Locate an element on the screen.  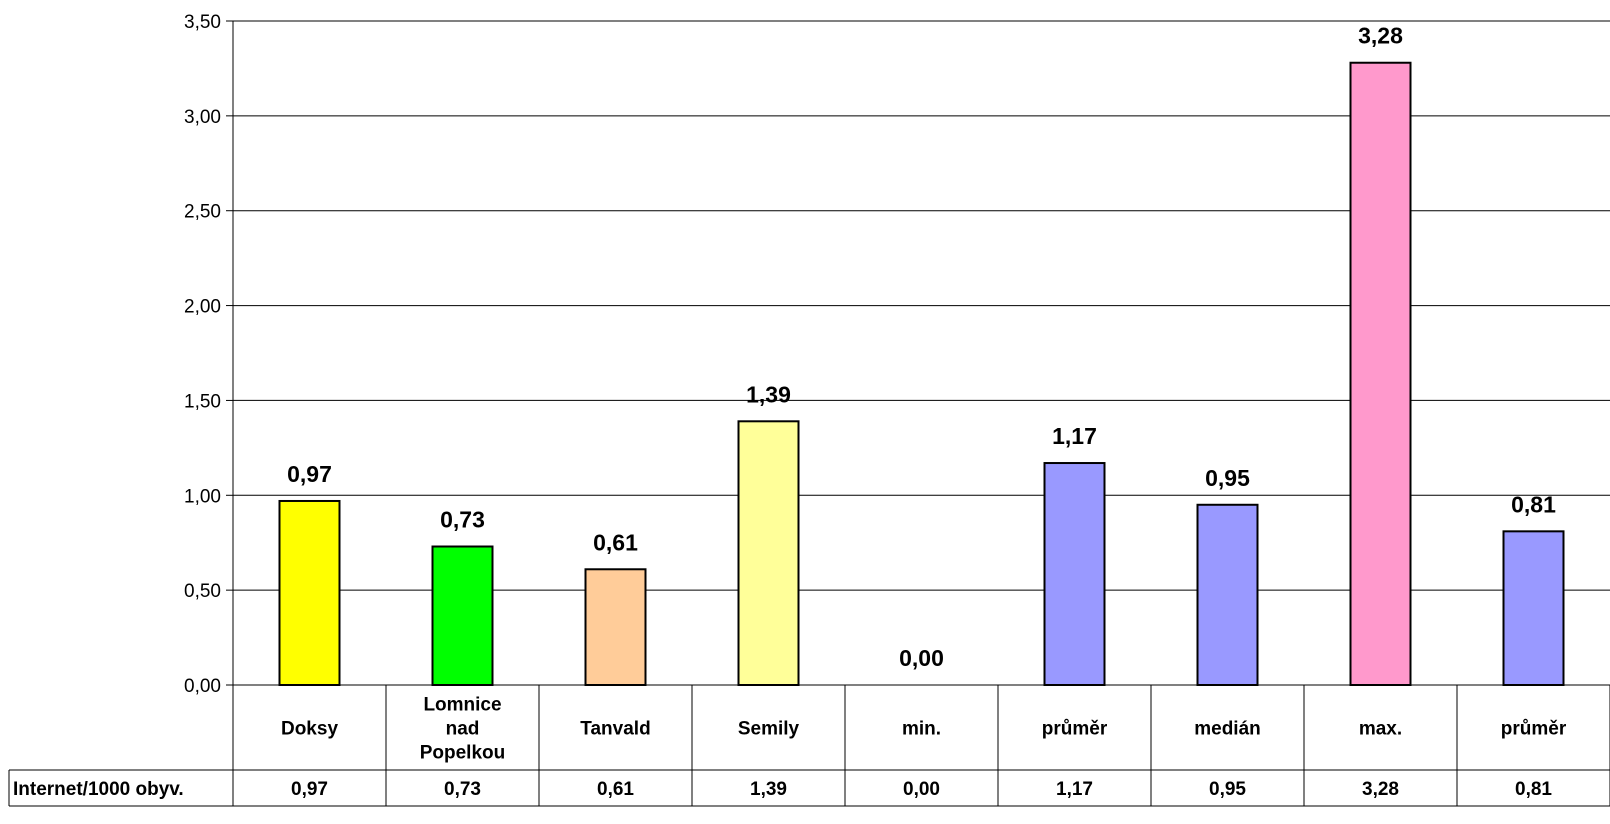
category-label: max. is located at coordinates (1380, 729).